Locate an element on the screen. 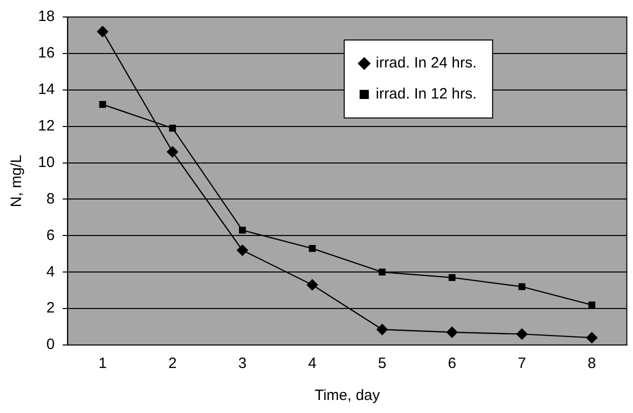 This screenshot has width=633, height=413. y-tick-label: 18 is located at coordinates (46, 17).